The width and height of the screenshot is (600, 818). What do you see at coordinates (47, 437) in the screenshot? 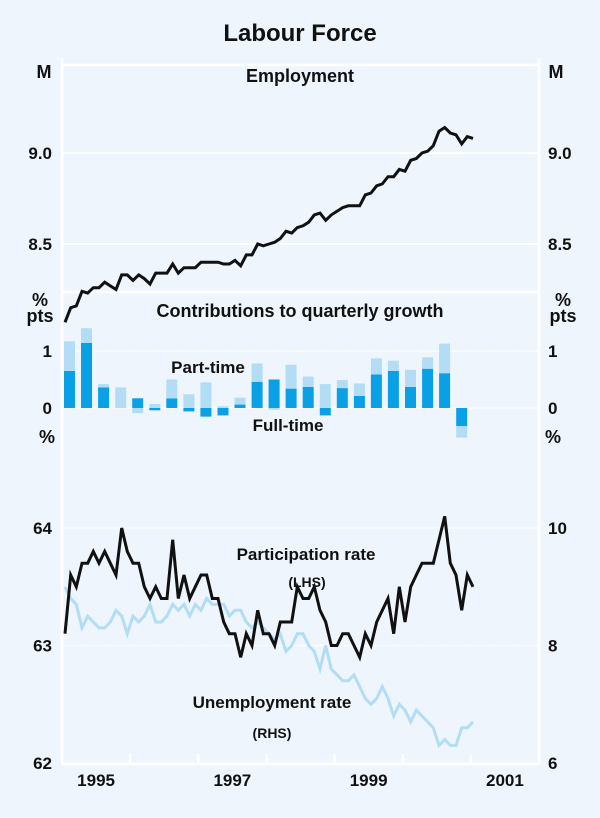
I see `rates-left-unit: %` at bounding box center [47, 437].